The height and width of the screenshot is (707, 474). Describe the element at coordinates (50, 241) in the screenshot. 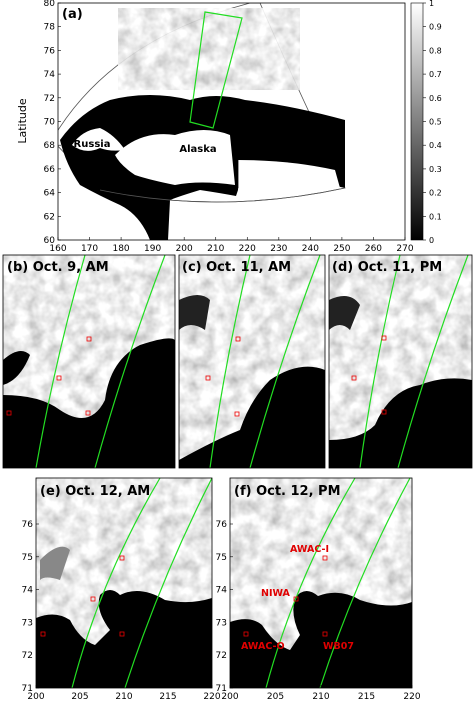

I see `y-tick-label: 60` at that location.